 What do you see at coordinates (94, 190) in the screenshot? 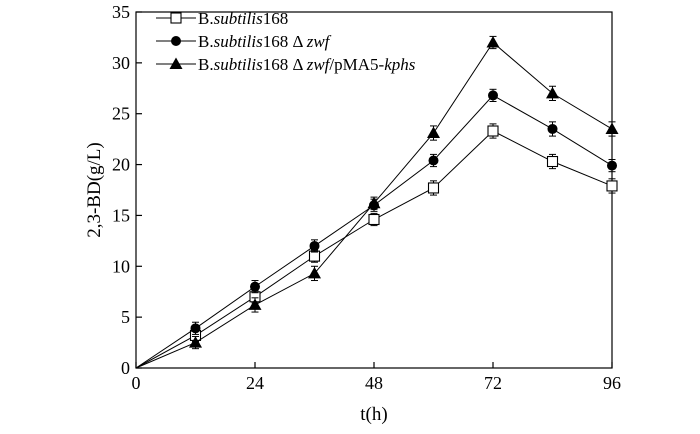
I see `y-axis-label: 2,3-BD(g/L)` at bounding box center [94, 190].